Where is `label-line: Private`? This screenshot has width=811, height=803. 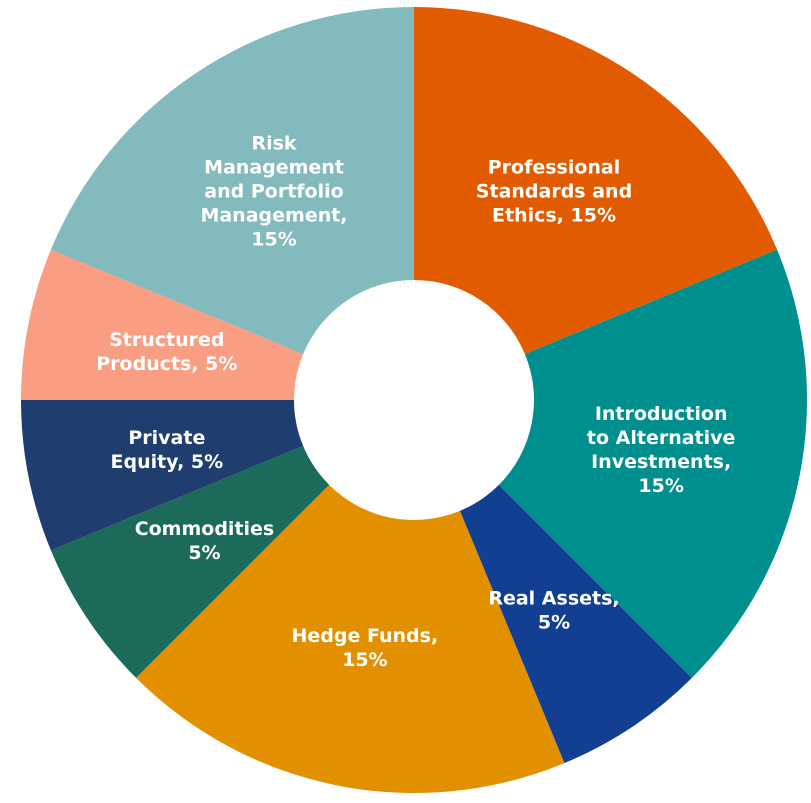
label-line: Private is located at coordinates (166, 438).